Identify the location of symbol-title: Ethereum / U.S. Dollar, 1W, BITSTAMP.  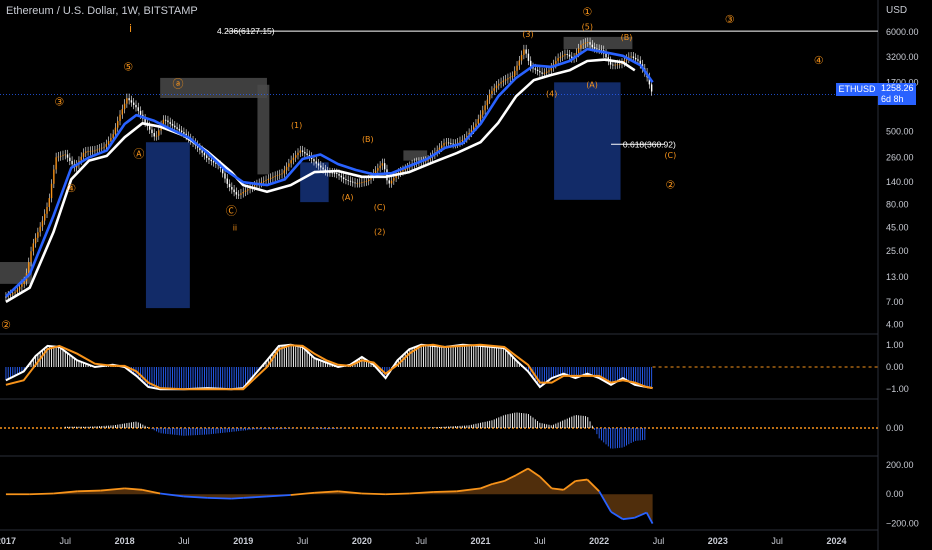
(102, 11).